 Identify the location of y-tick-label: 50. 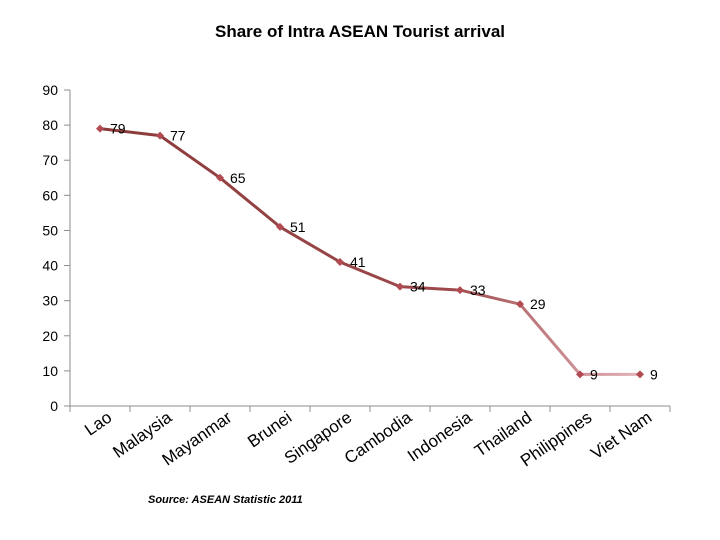
(50, 230).